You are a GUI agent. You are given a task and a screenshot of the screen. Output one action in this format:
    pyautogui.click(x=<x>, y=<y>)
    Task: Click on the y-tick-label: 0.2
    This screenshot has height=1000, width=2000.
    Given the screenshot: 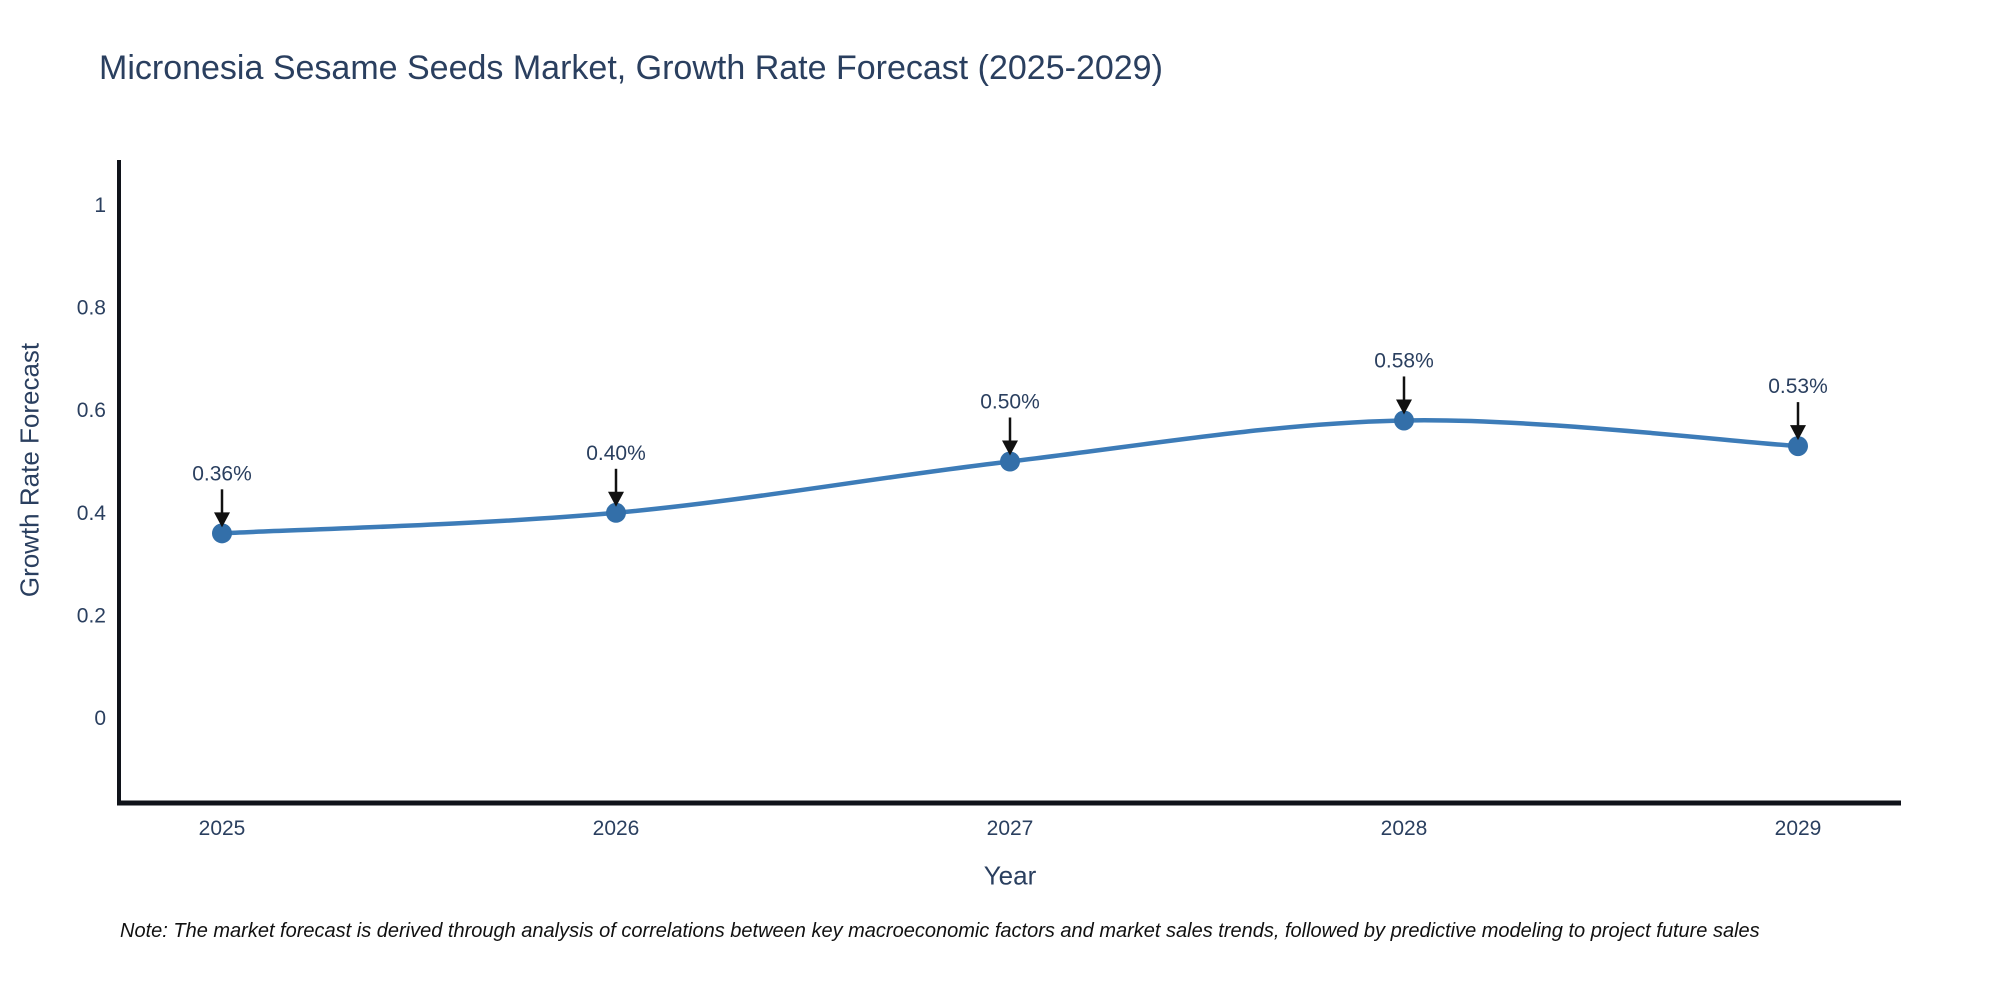 What is the action you would take?
    pyautogui.click(x=91, y=615)
    